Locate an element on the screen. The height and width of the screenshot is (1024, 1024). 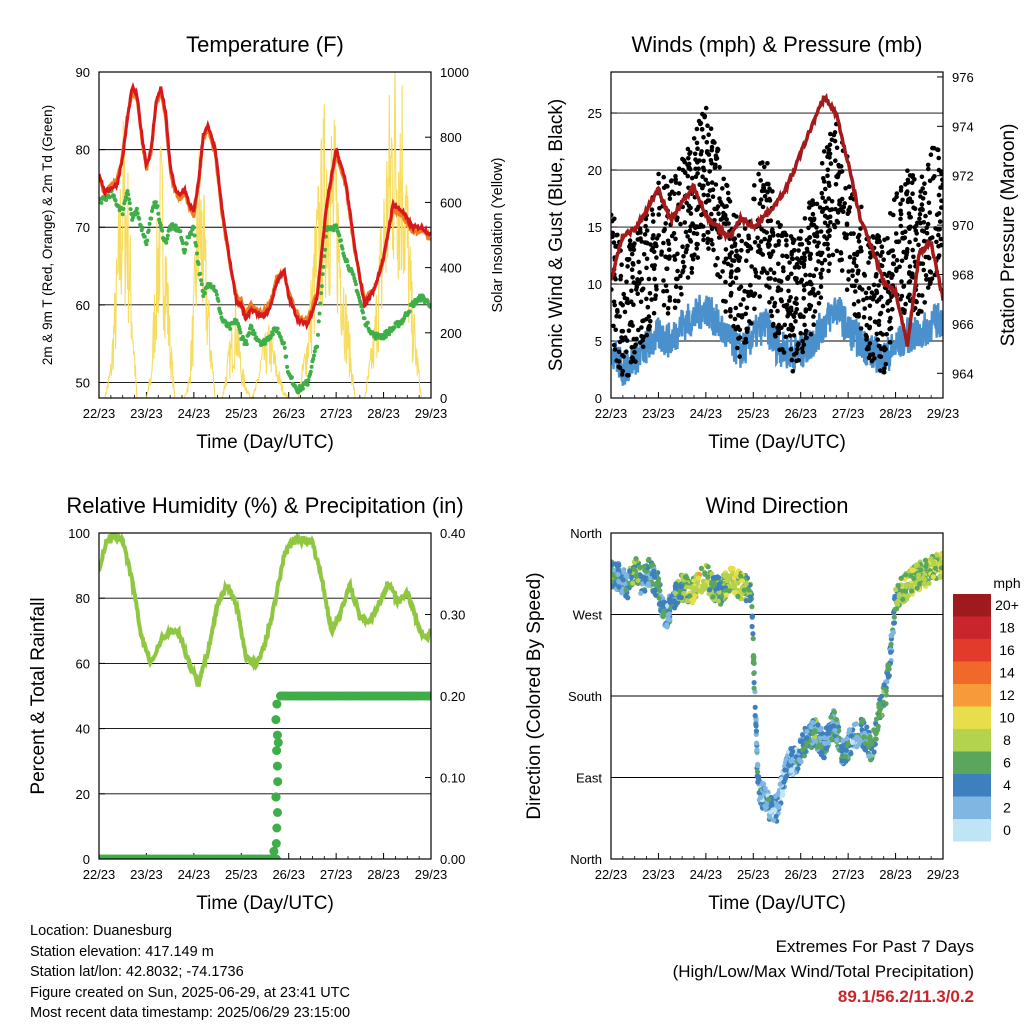
y-tick-label: North is located at coordinates (586, 533).